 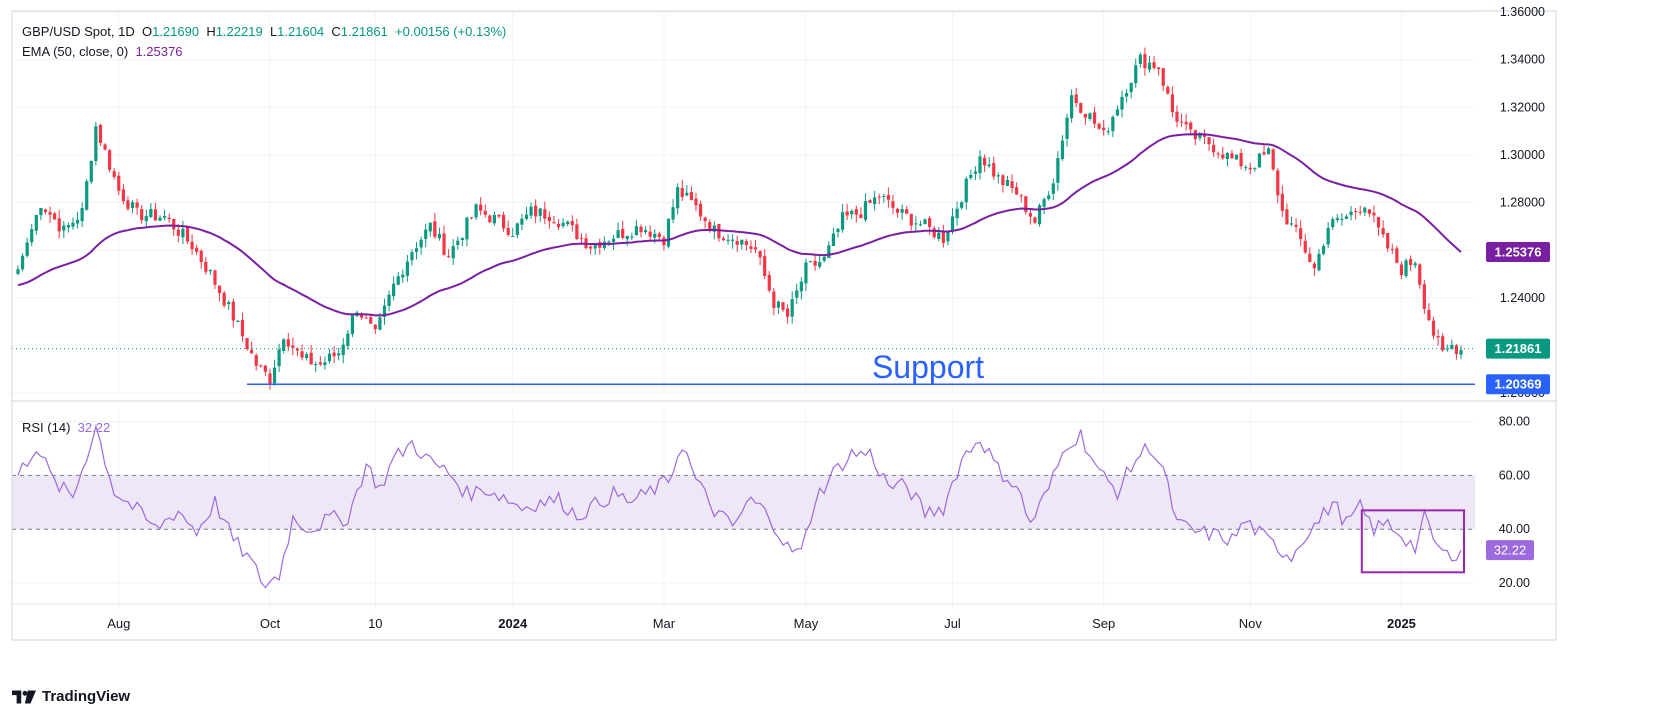 I want to click on ema-legend: EMA (50, close, 0) 1.25376, so click(x=102, y=51).